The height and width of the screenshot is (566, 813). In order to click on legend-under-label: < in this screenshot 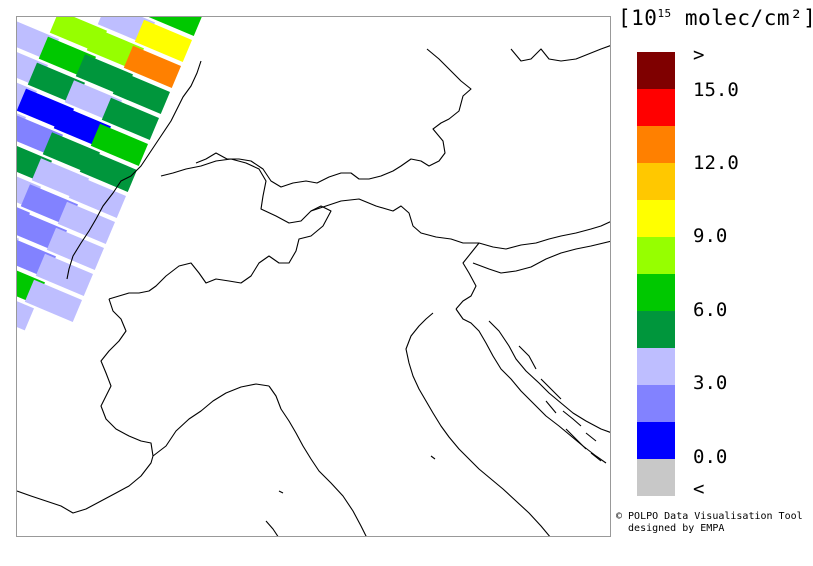, I will do `click(699, 489)`.